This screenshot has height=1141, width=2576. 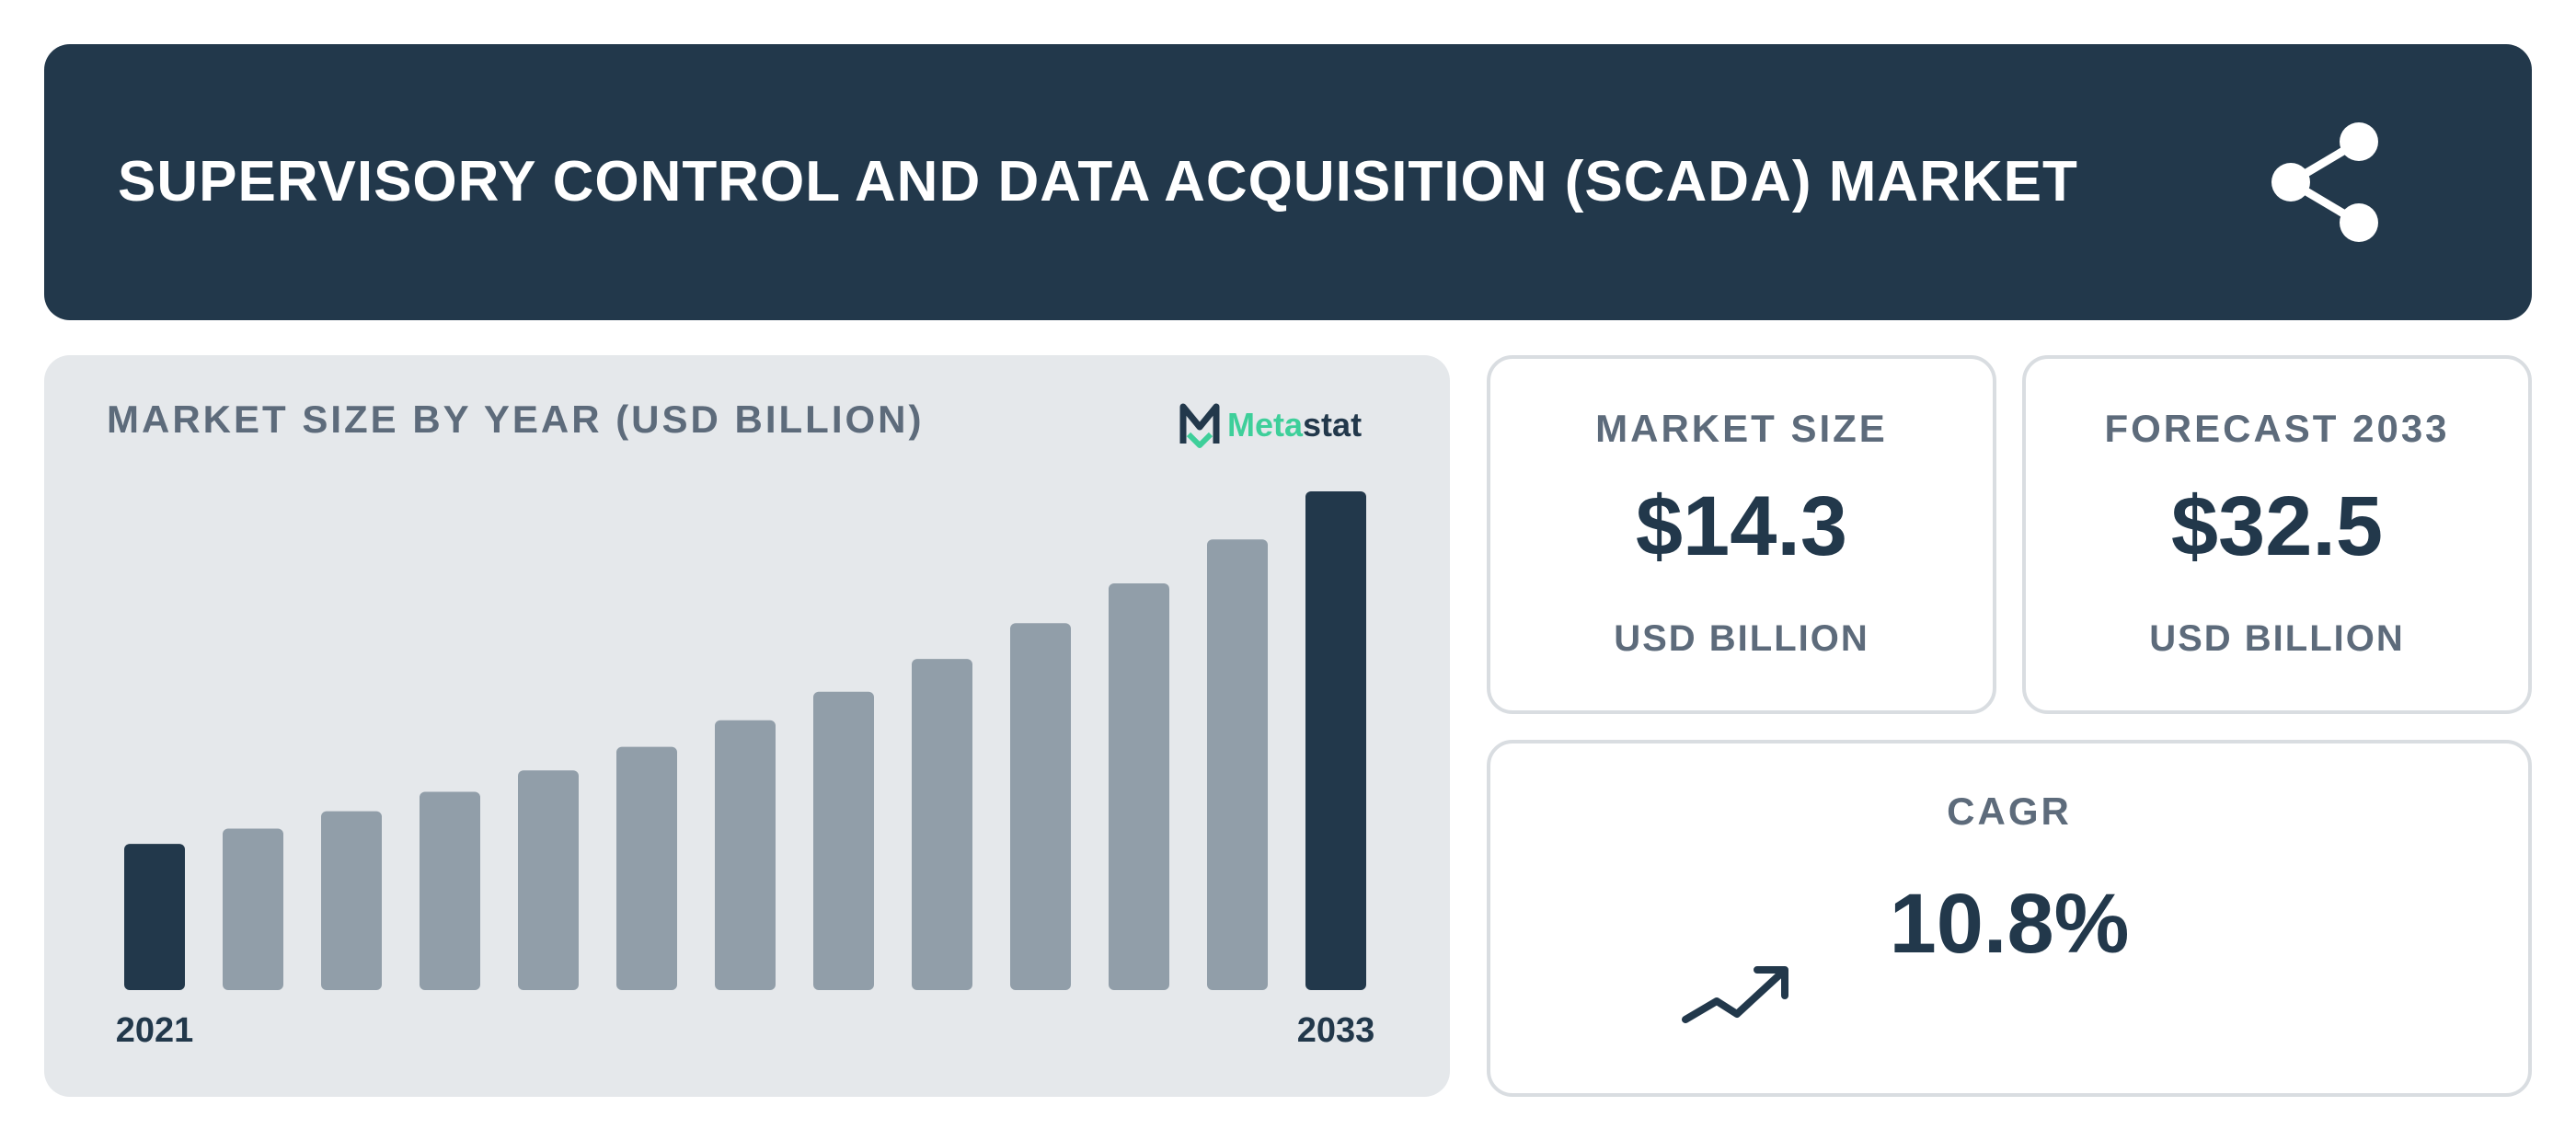 What do you see at coordinates (548, 880) in the screenshot?
I see `bar-2025` at bounding box center [548, 880].